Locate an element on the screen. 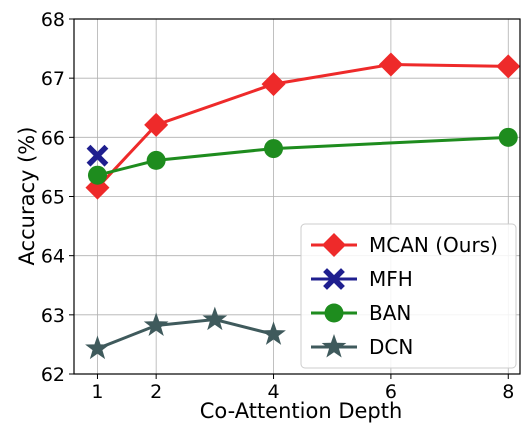  y-tick-label: 66 is located at coordinates (53, 138).